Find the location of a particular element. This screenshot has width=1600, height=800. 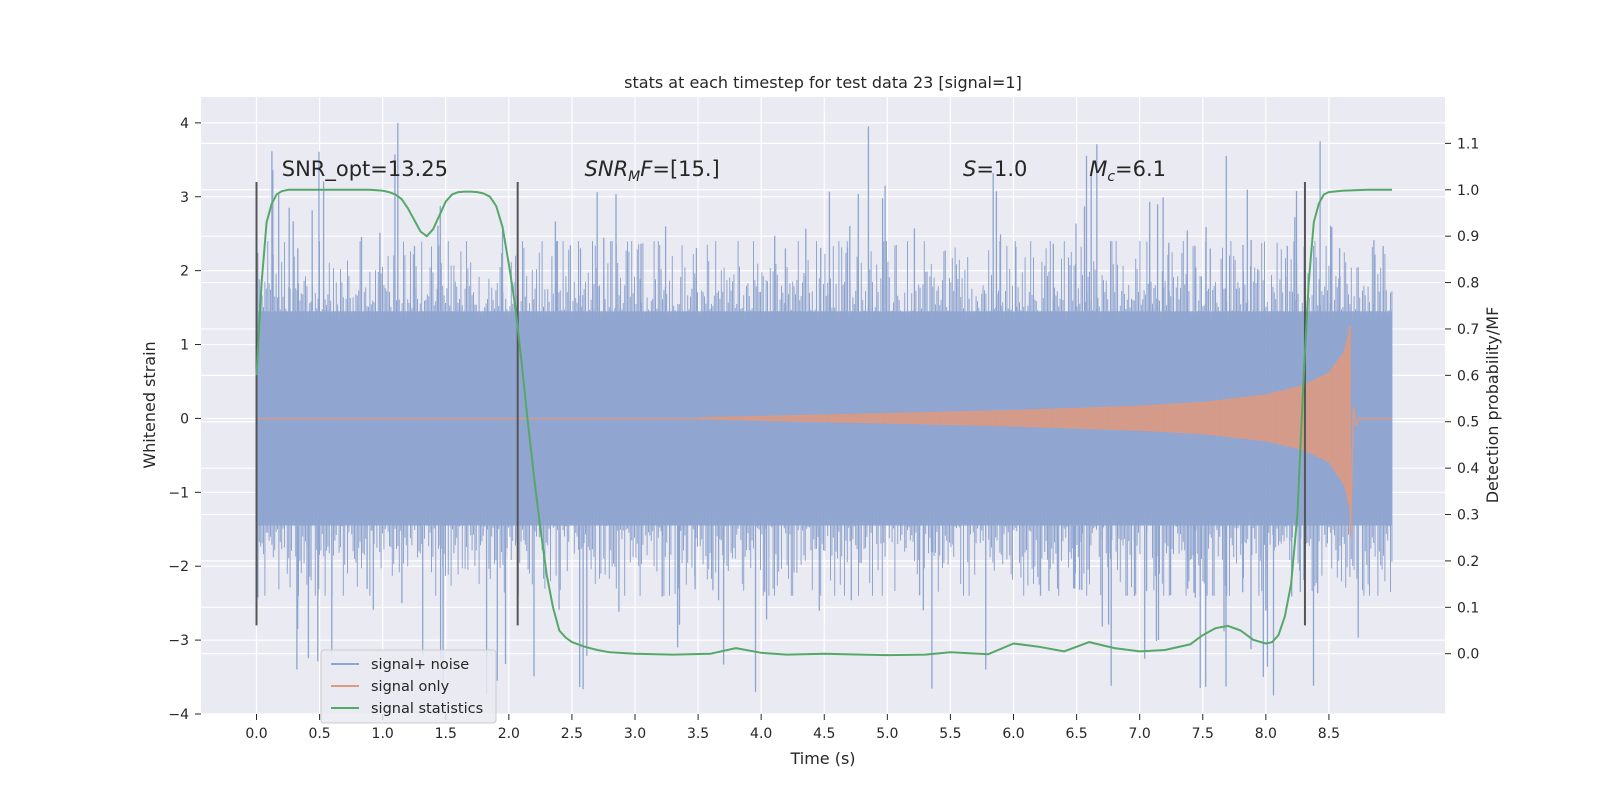

y-axis-label: Whitened strain is located at coordinates (149, 404).